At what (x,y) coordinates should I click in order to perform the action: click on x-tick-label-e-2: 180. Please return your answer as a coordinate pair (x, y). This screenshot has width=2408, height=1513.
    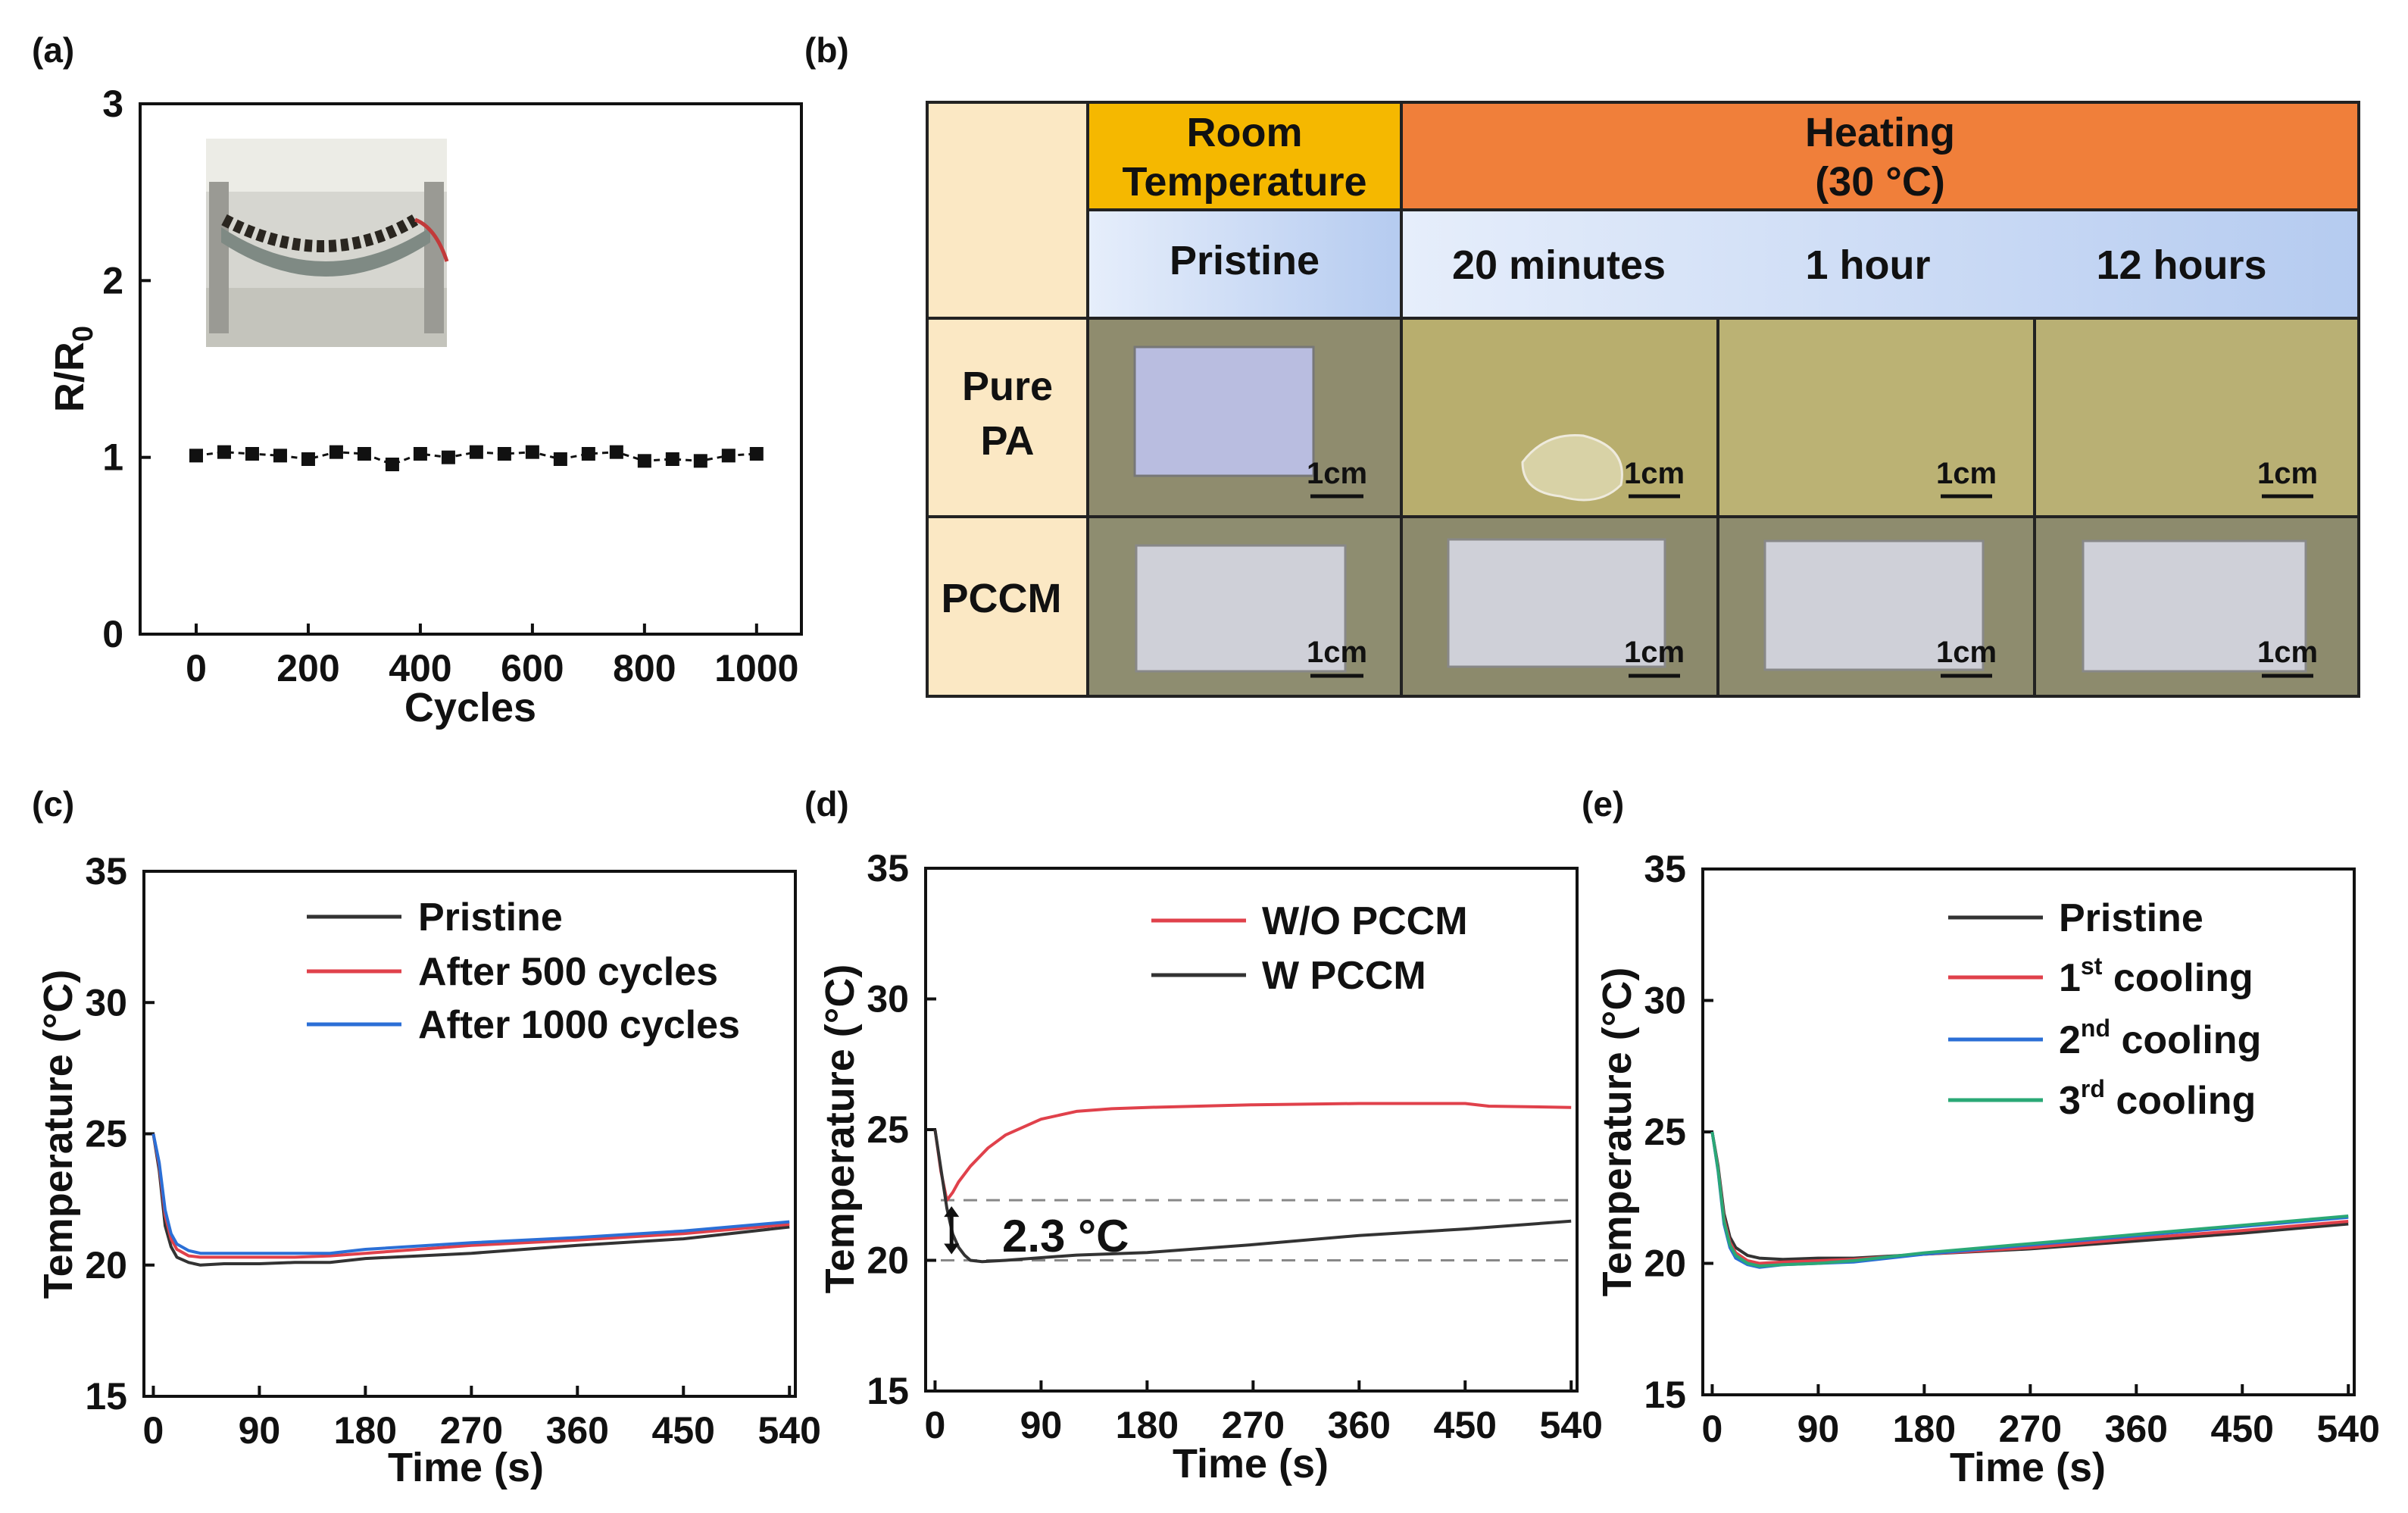
    Looking at the image, I should click on (1924, 1429).